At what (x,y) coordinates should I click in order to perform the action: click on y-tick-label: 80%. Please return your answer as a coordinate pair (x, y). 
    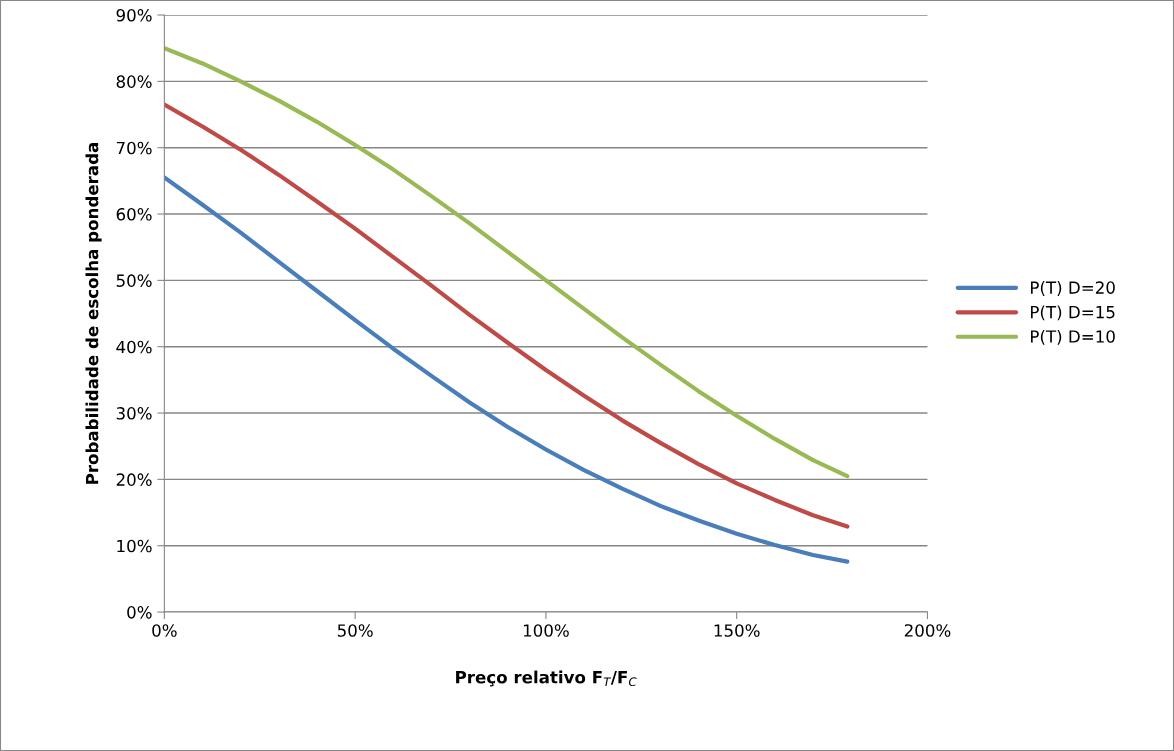
    Looking at the image, I should click on (134, 81).